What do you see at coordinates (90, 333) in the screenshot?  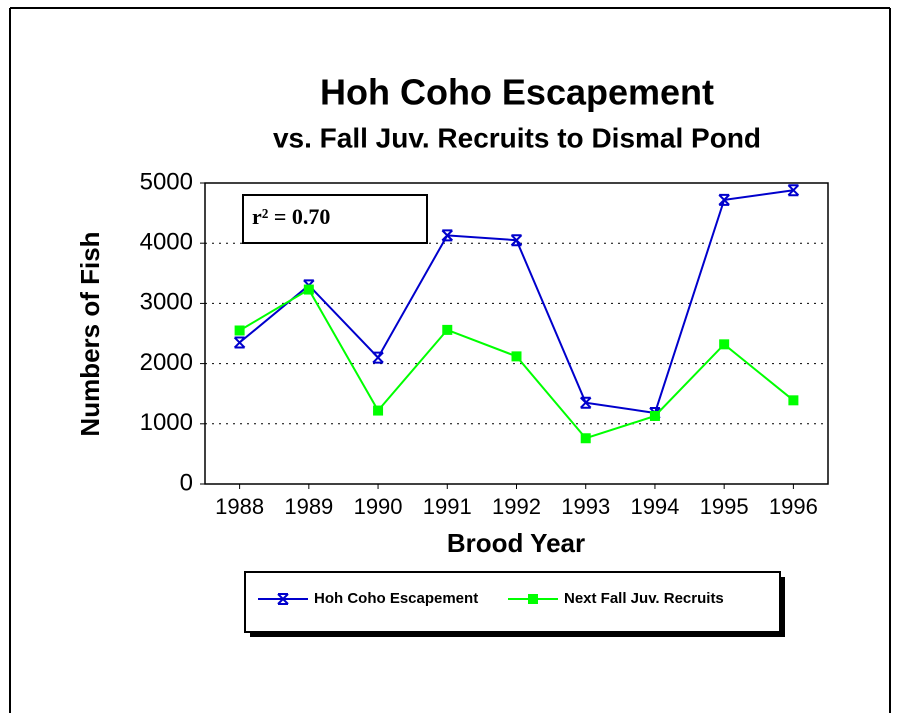 I see `y-axis-label: Numbers of Fish` at bounding box center [90, 333].